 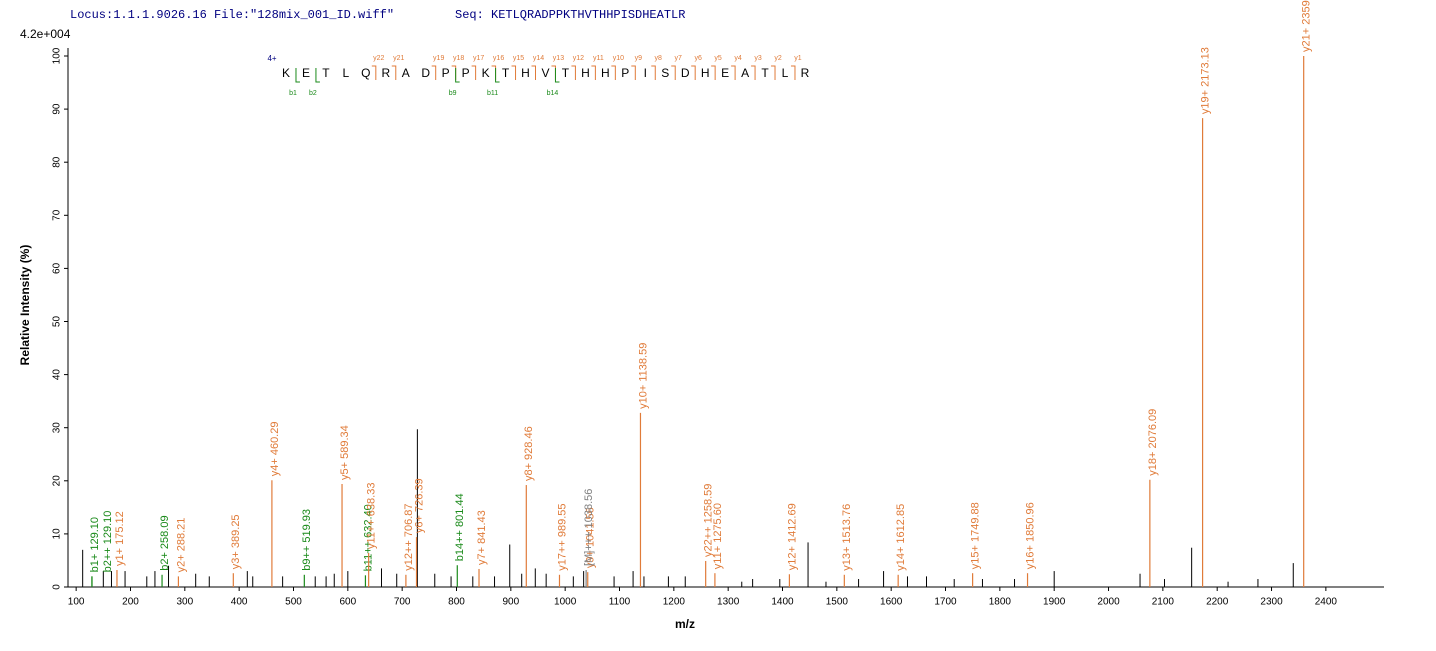 What do you see at coordinates (901, 537) in the screenshot?
I see `peak-label: y14+ 1612.85` at bounding box center [901, 537].